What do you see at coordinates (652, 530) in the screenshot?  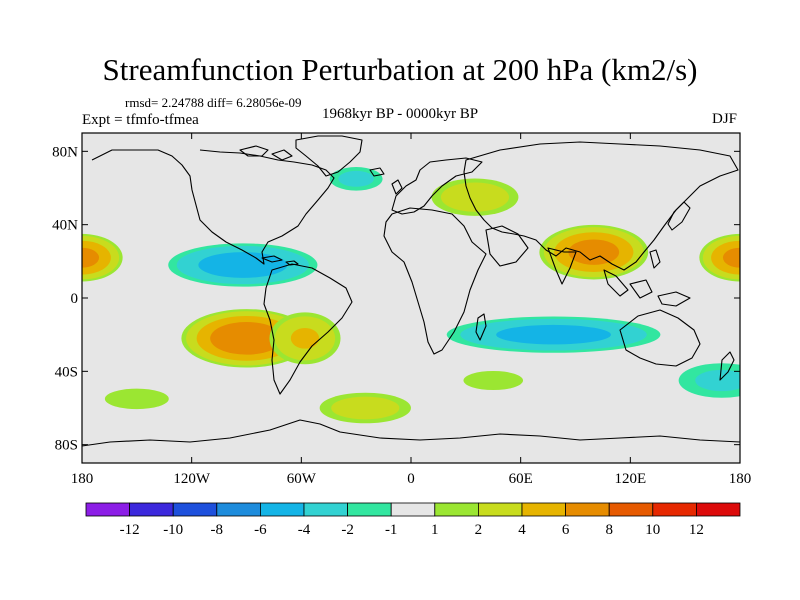 I see `legend-level-label: 10` at bounding box center [652, 530].